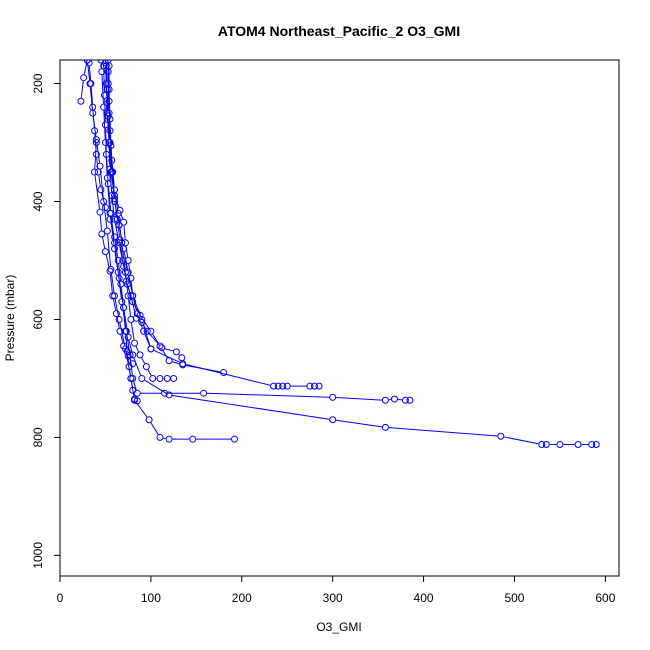  Describe the element at coordinates (10, 318) in the screenshot. I see `y-axis-label: Pressure (mbar)` at that location.